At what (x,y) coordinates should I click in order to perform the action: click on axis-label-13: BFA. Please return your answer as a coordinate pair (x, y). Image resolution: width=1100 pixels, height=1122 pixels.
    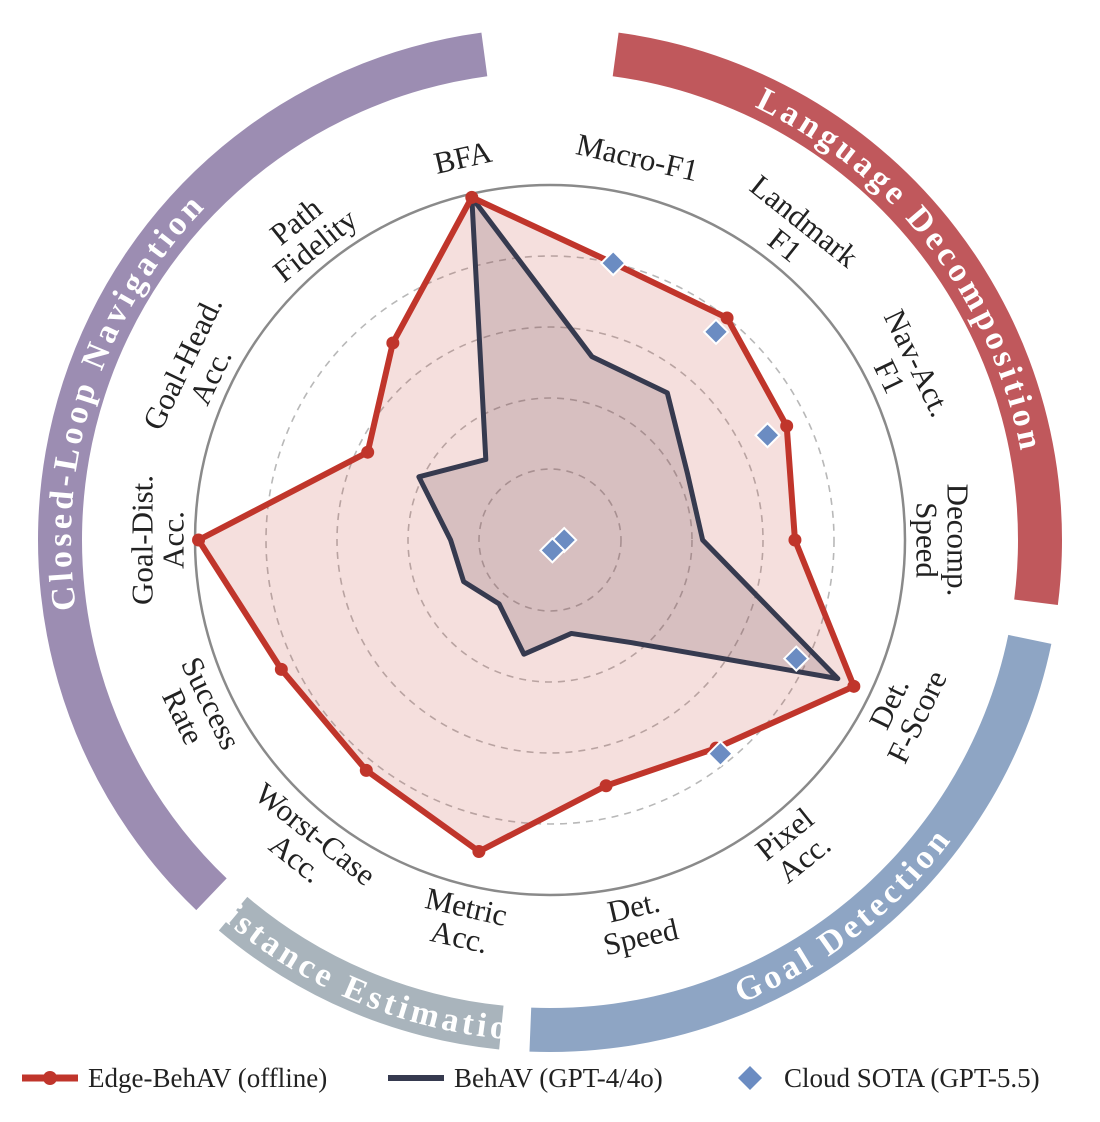
    Looking at the image, I should click on (462, 157).